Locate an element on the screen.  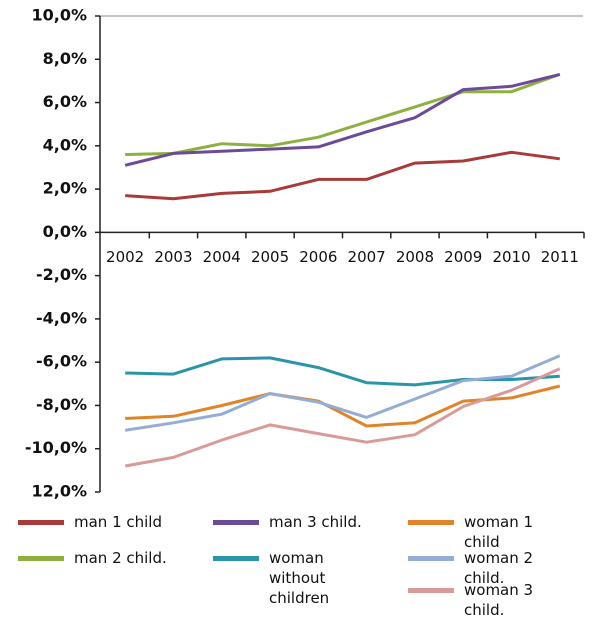
legend-item: woman 2 child. is located at coordinates (486, 568).